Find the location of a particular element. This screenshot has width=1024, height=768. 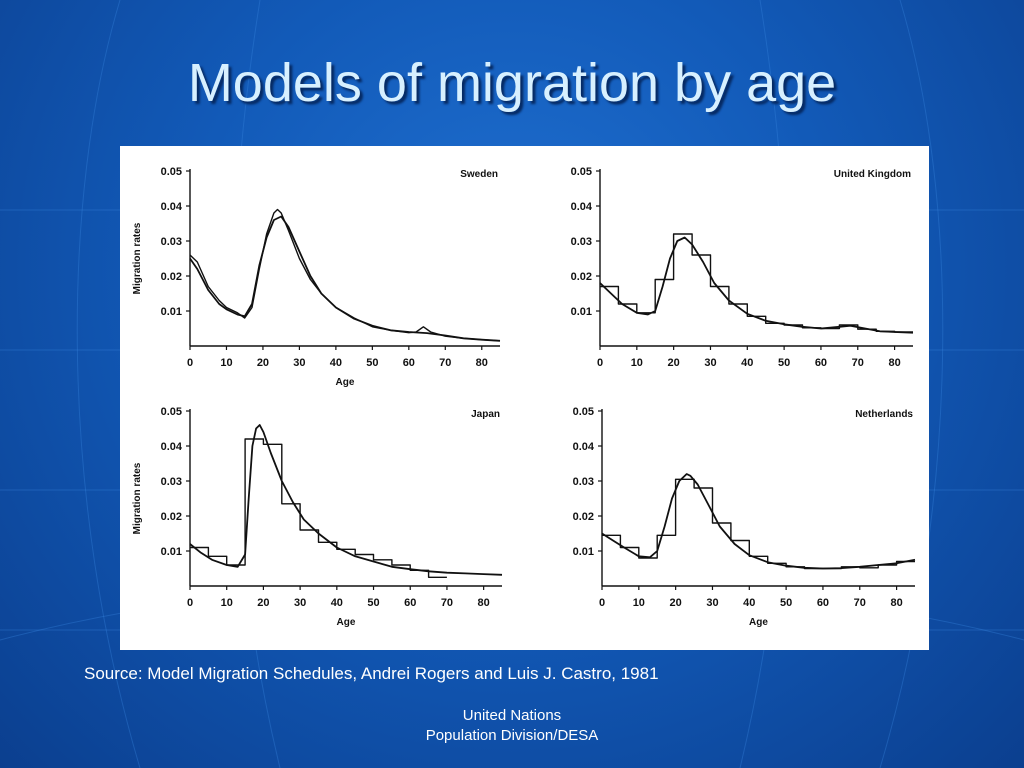

chart-0-y-tick-label: 0.01 is located at coordinates (171, 312).